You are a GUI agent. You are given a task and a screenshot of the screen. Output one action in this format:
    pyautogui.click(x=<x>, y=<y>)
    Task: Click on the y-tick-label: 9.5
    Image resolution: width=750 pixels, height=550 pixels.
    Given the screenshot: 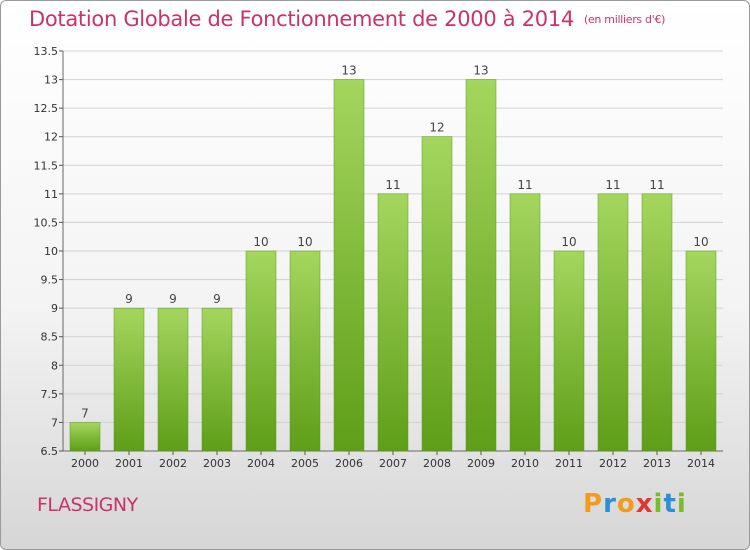 What is the action you would take?
    pyautogui.click(x=50, y=280)
    